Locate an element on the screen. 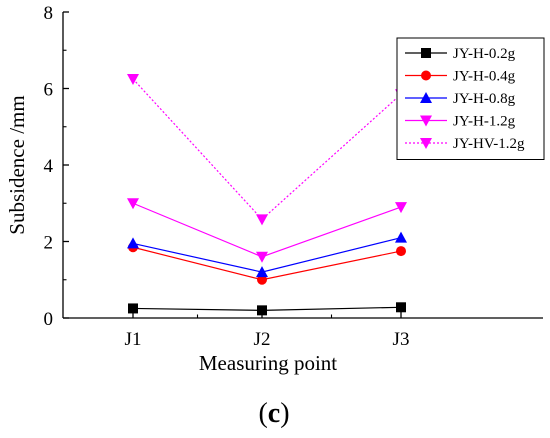 This screenshot has height=438, width=550. legend-entry-label: JY-H-1.2g is located at coordinates (484, 122).